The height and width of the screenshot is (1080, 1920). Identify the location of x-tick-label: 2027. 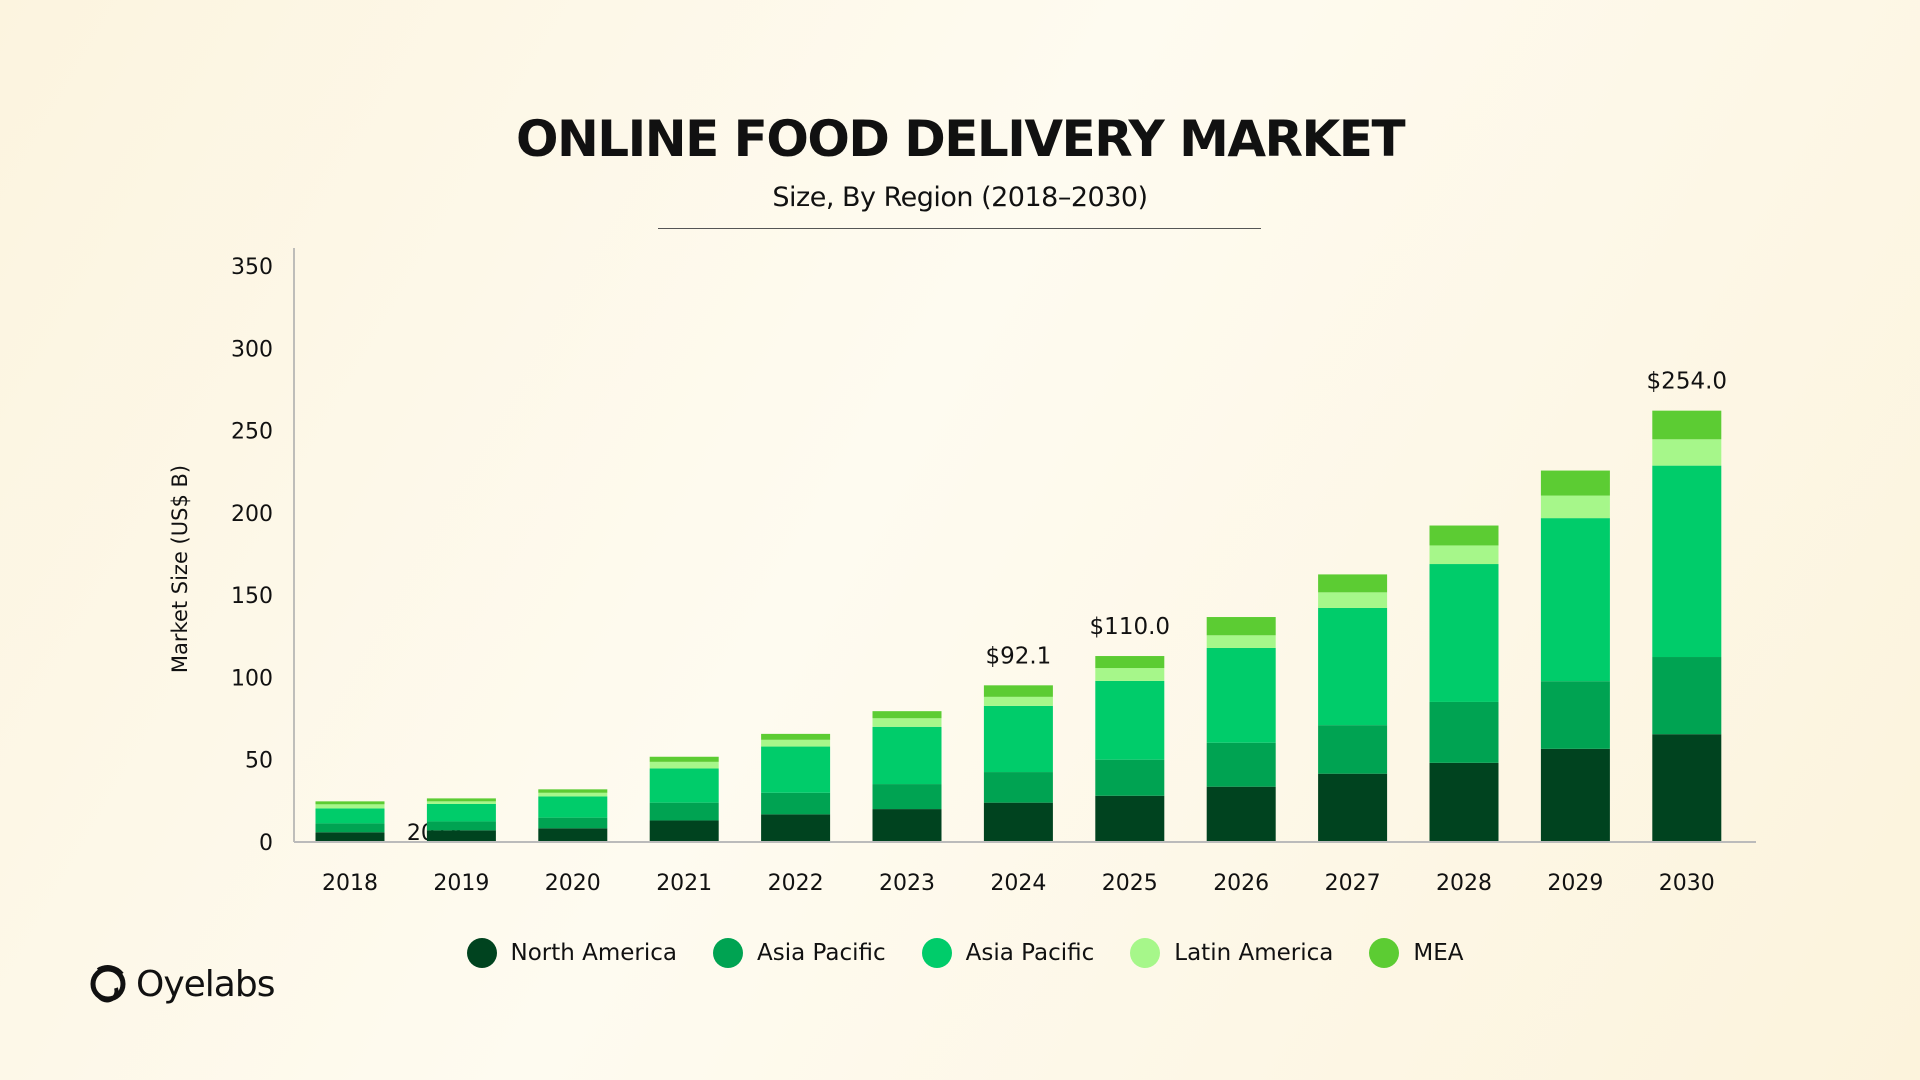
(1353, 883).